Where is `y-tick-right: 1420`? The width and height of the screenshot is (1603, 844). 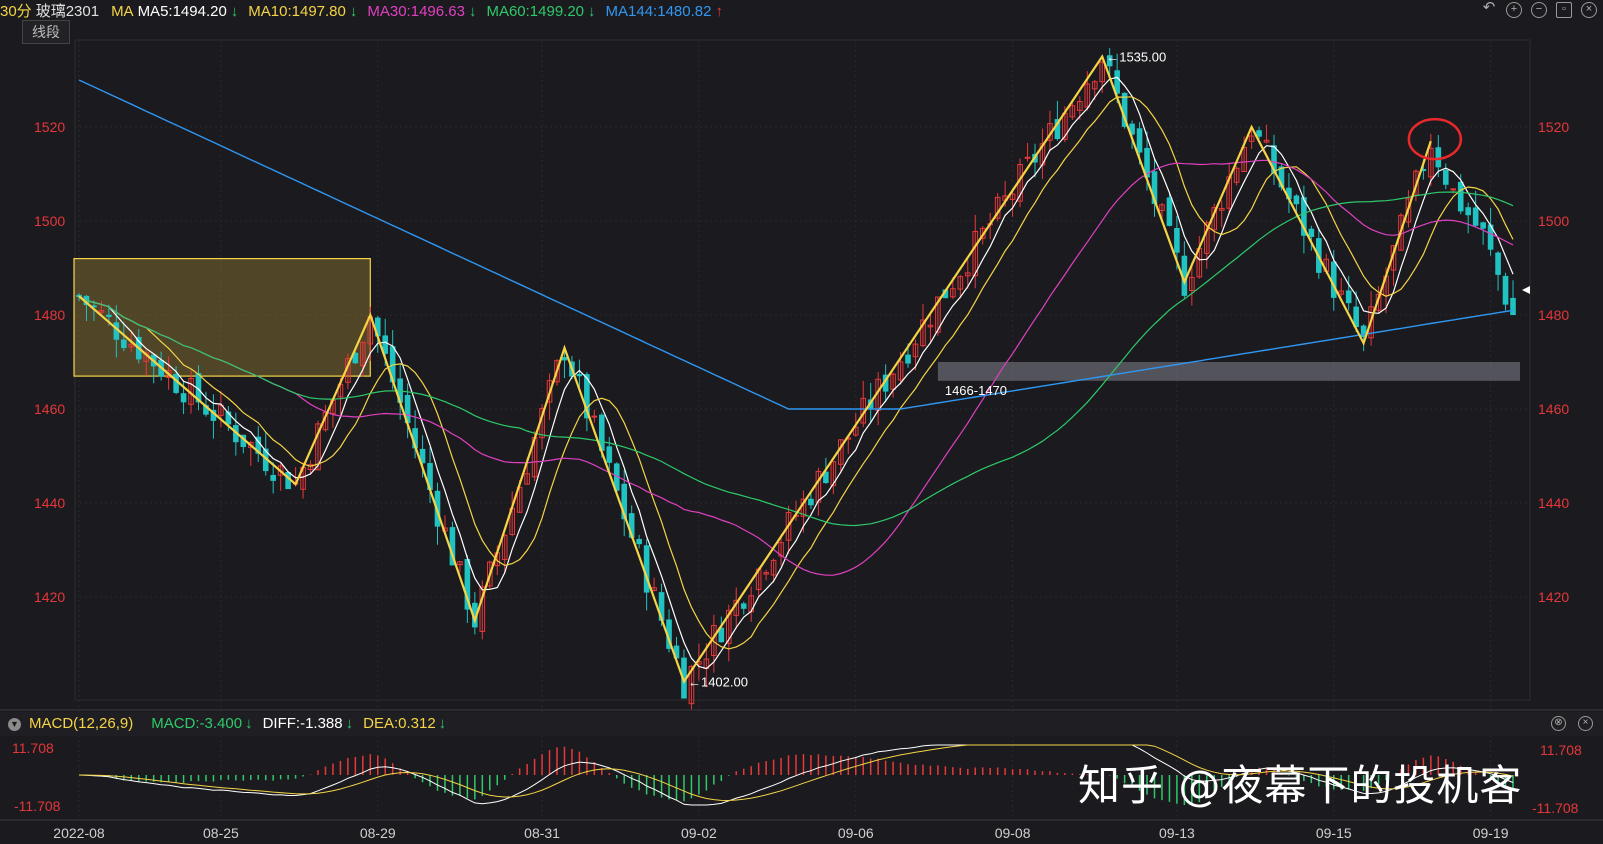 y-tick-right: 1420 is located at coordinates (1553, 597).